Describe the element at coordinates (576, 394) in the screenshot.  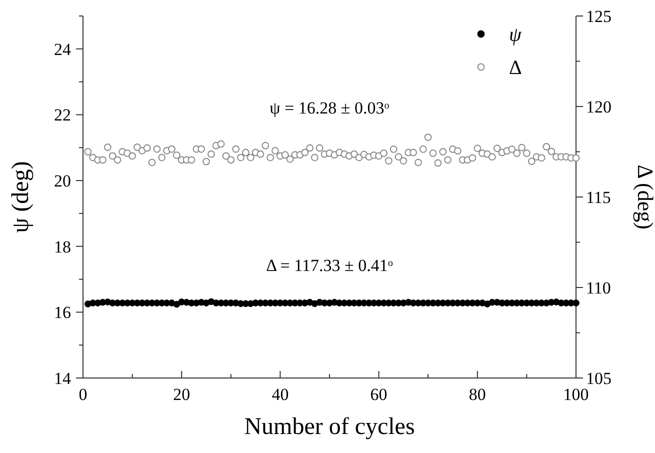
I see `x-tick-label: 100` at that location.